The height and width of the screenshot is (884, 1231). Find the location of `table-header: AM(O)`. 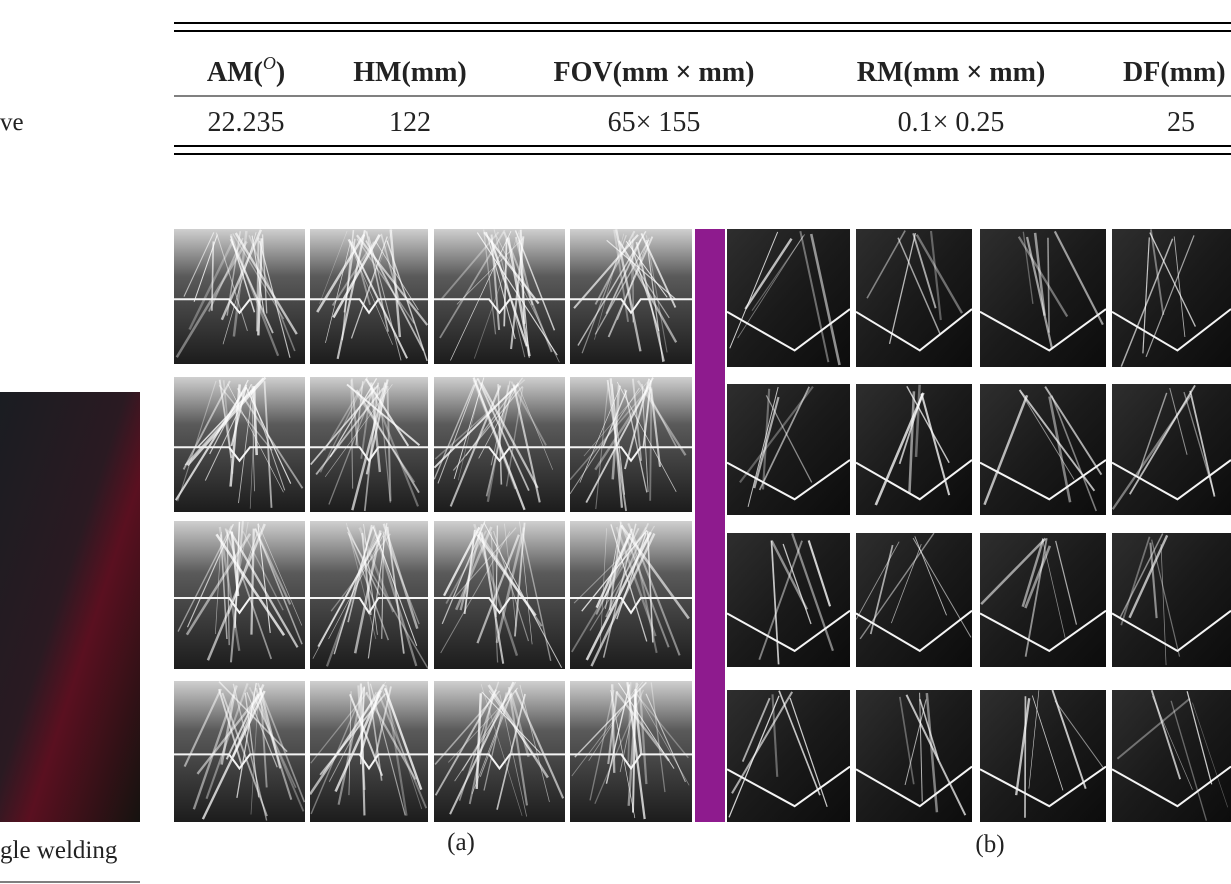

table-header: AM(O) is located at coordinates (246, 70).